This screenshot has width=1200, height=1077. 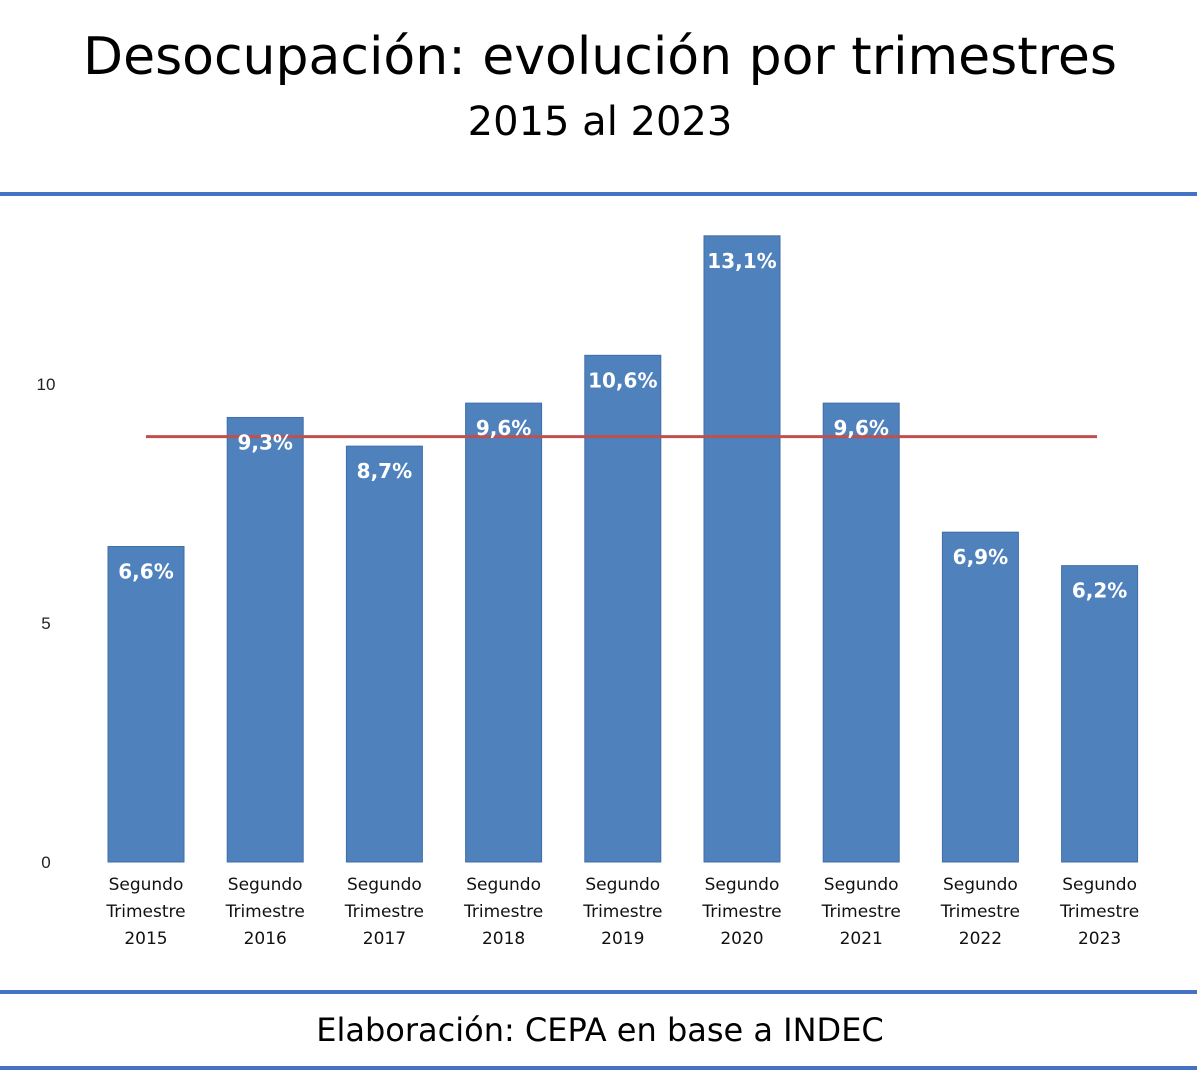 What do you see at coordinates (145, 939) in the screenshot?
I see `x-tick-line: 2015` at bounding box center [145, 939].